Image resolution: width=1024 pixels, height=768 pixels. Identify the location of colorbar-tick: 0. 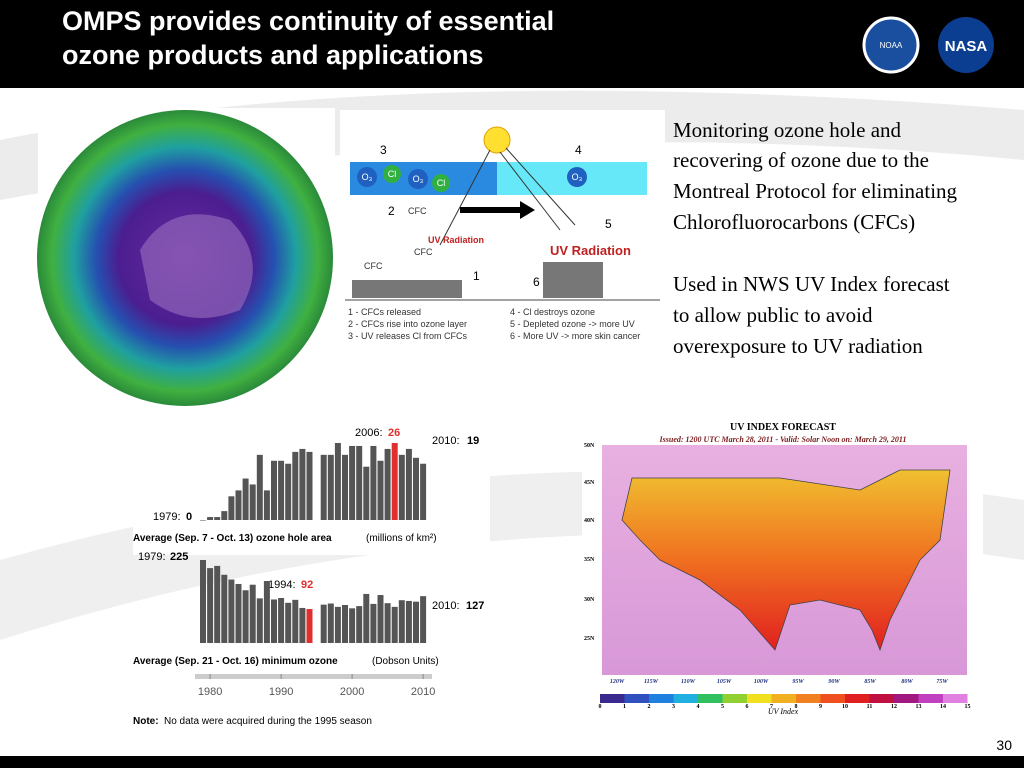
(600, 707).